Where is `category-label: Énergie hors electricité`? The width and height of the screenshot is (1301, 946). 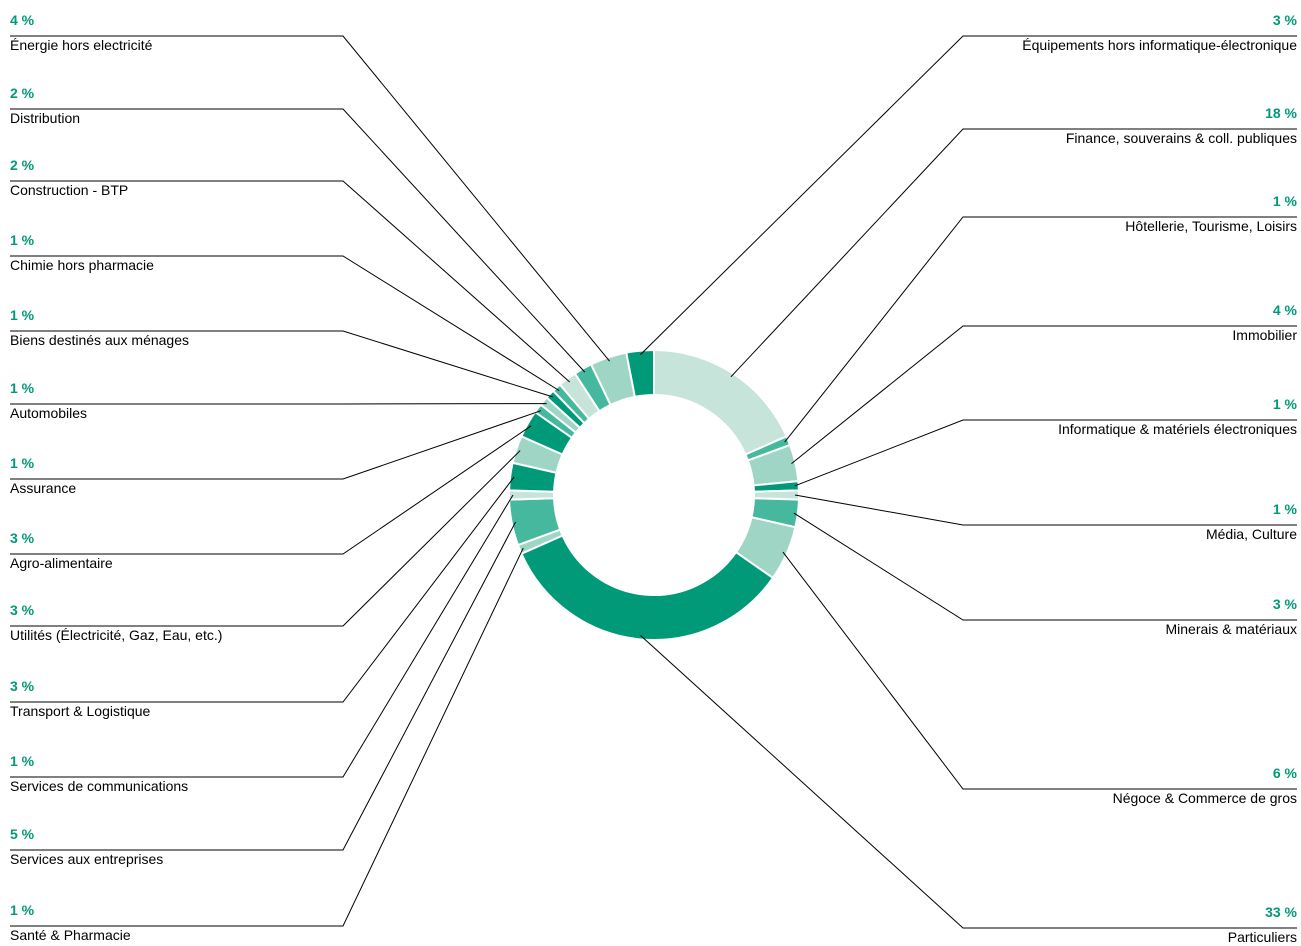
category-label: Énergie hors electricité is located at coordinates (81, 45).